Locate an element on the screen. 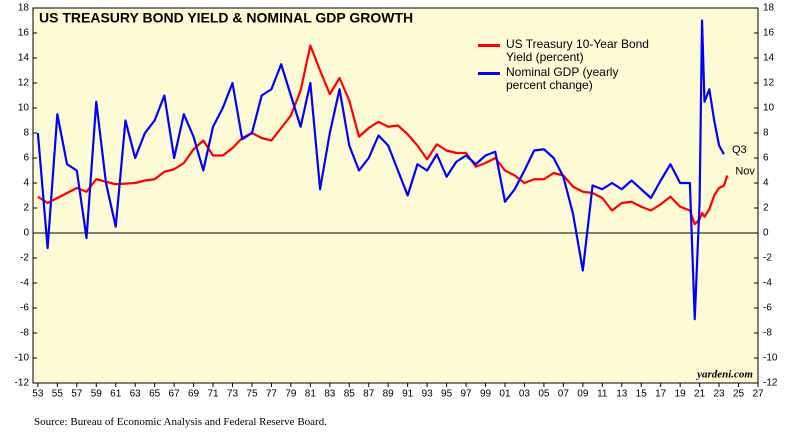 Image resolution: width=793 pixels, height=438 pixels. y-tick-label: -6 is located at coordinates (24, 308).